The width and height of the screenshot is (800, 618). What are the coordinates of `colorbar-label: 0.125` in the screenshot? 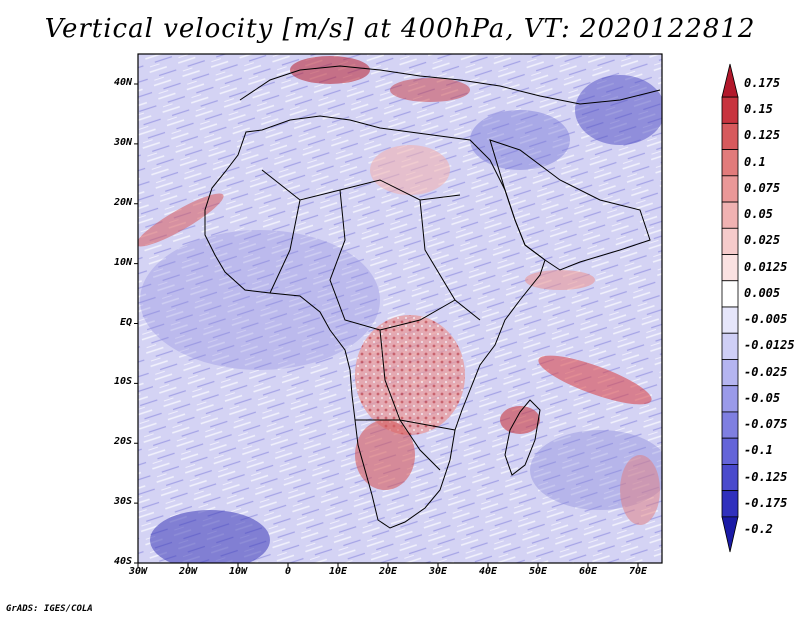 It's located at (762, 135).